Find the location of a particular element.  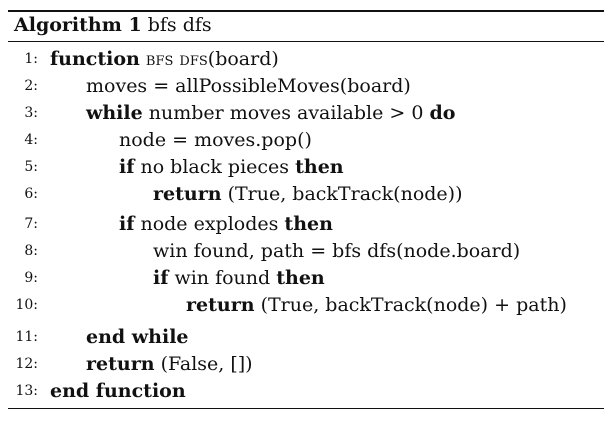

line-text: no black pieces is located at coordinates (215, 167).